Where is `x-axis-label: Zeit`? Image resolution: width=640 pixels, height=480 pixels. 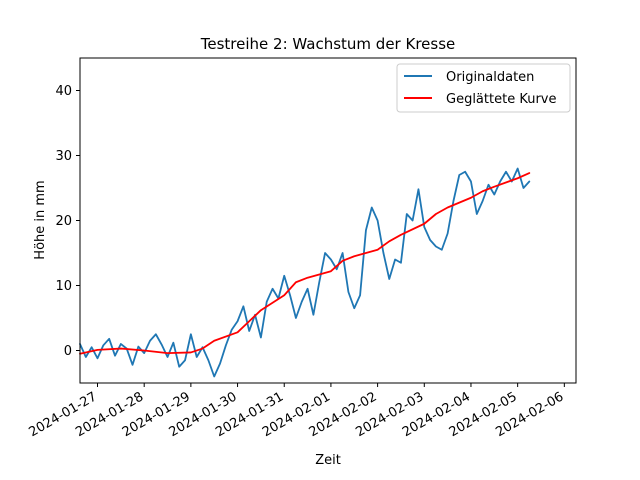 x-axis-label: Zeit is located at coordinates (328, 460).